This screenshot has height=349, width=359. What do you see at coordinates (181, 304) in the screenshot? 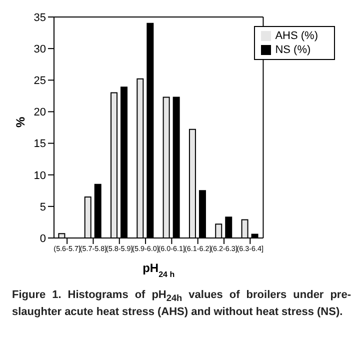
I see `caption: Figure 1. Histograms of pH$_{24h}$ values of broilers under pre-slaughter acute heat stress (AHS) and without heat stress (NS).` at bounding box center [181, 304].